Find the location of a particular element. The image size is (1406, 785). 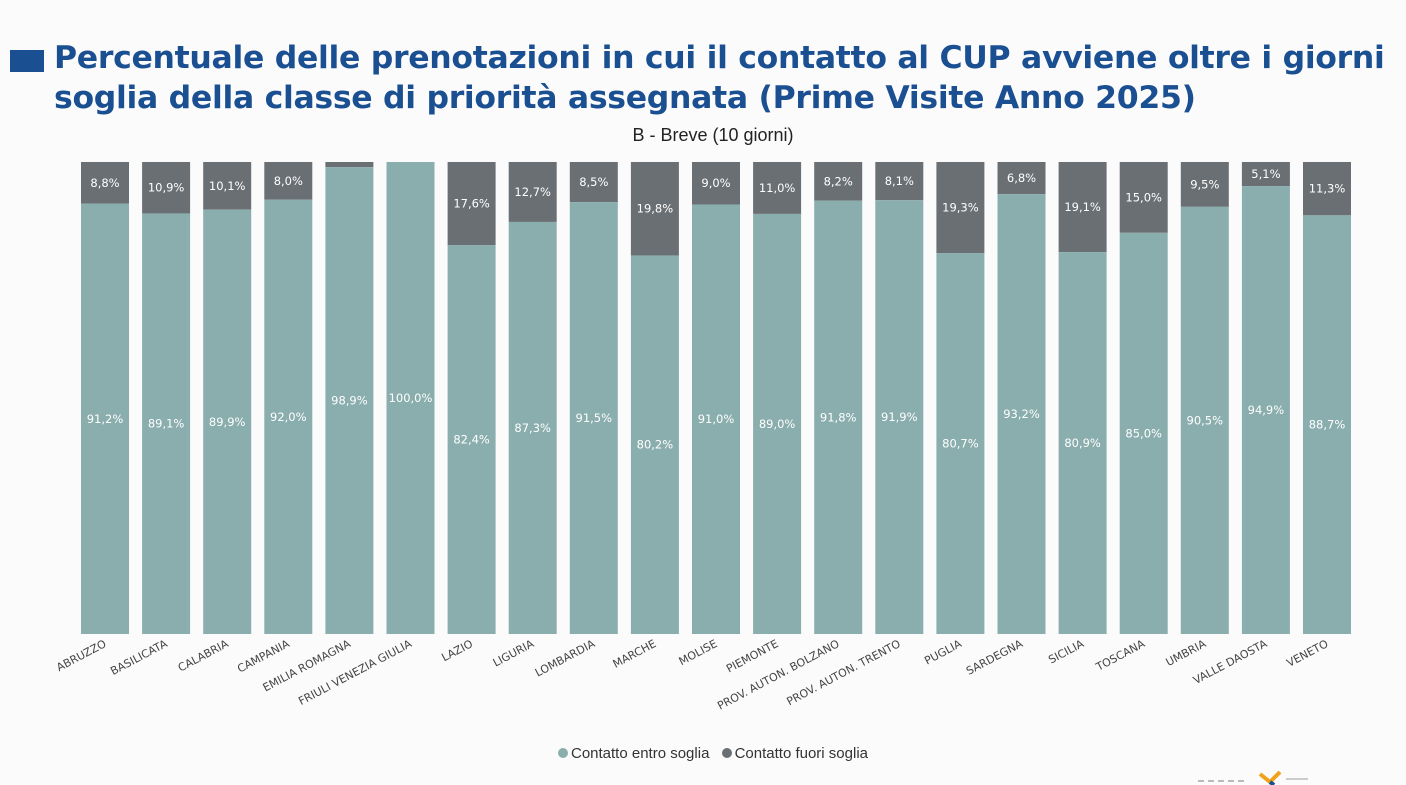

label-entro-prov-auton-bolzano: 91,8% is located at coordinates (838, 417).